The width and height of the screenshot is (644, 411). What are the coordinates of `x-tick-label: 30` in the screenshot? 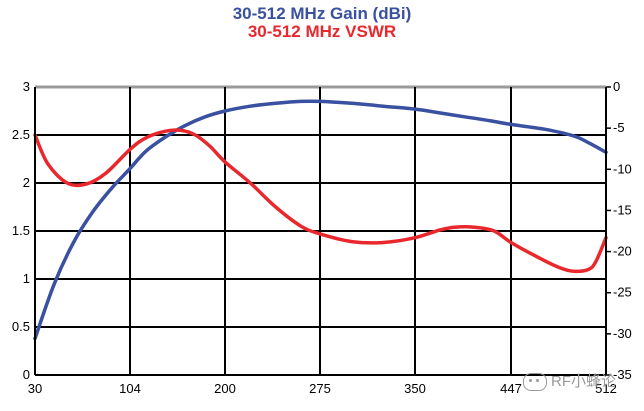 It's located at (35, 388).